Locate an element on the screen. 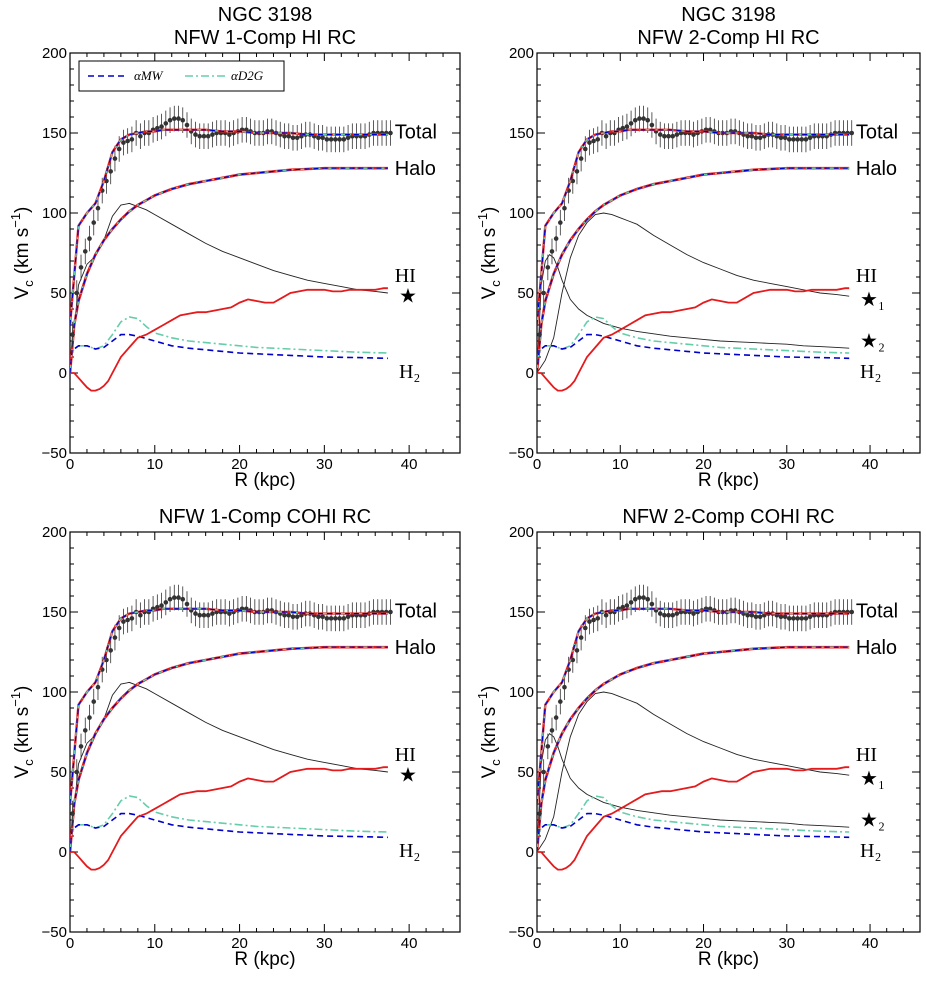 The height and width of the screenshot is (981, 926). y-tick-label: 50 is located at coordinates (525, 293).